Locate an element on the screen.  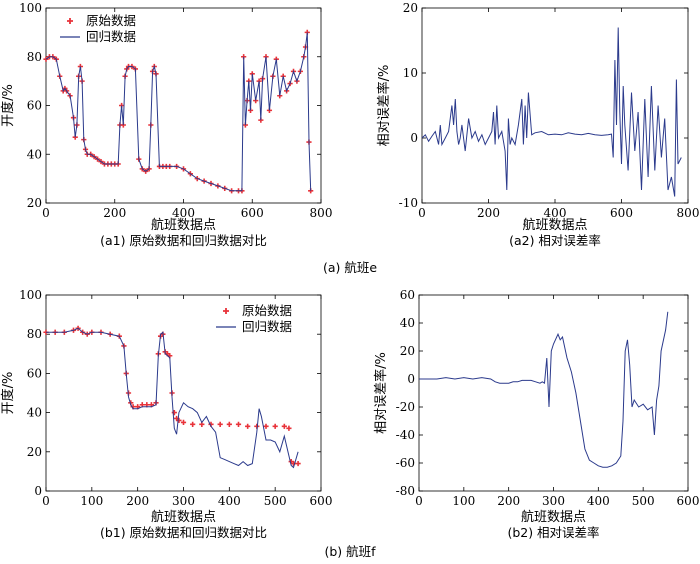
plot-frame is located at coordinates (553, 393).